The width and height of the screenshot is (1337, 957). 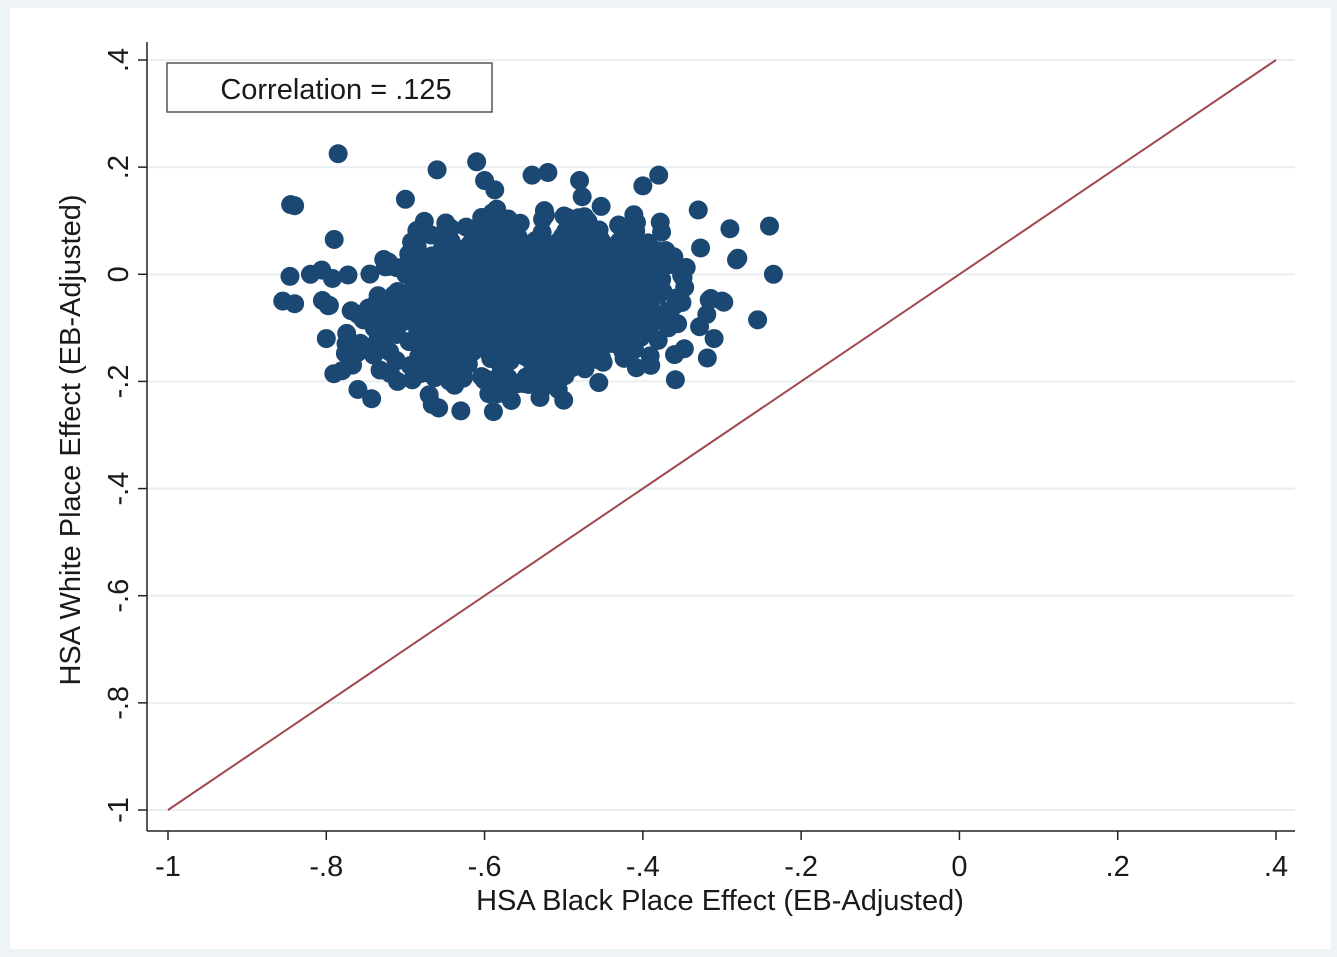 What do you see at coordinates (71, 439) in the screenshot?
I see `y-axis-label: HSA White Place Effect (EB-Adjusted)` at bounding box center [71, 439].